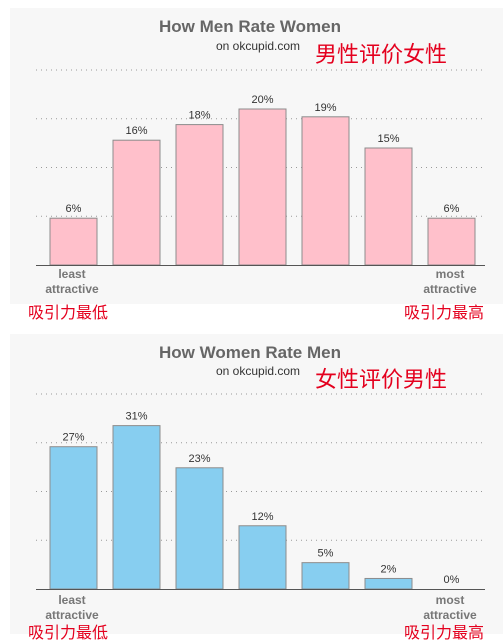 Image resolution: width=503 pixels, height=644 pixels. Describe the element at coordinates (381, 380) in the screenshot. I see `chart-annotation-cn: 女性评价男性` at that location.